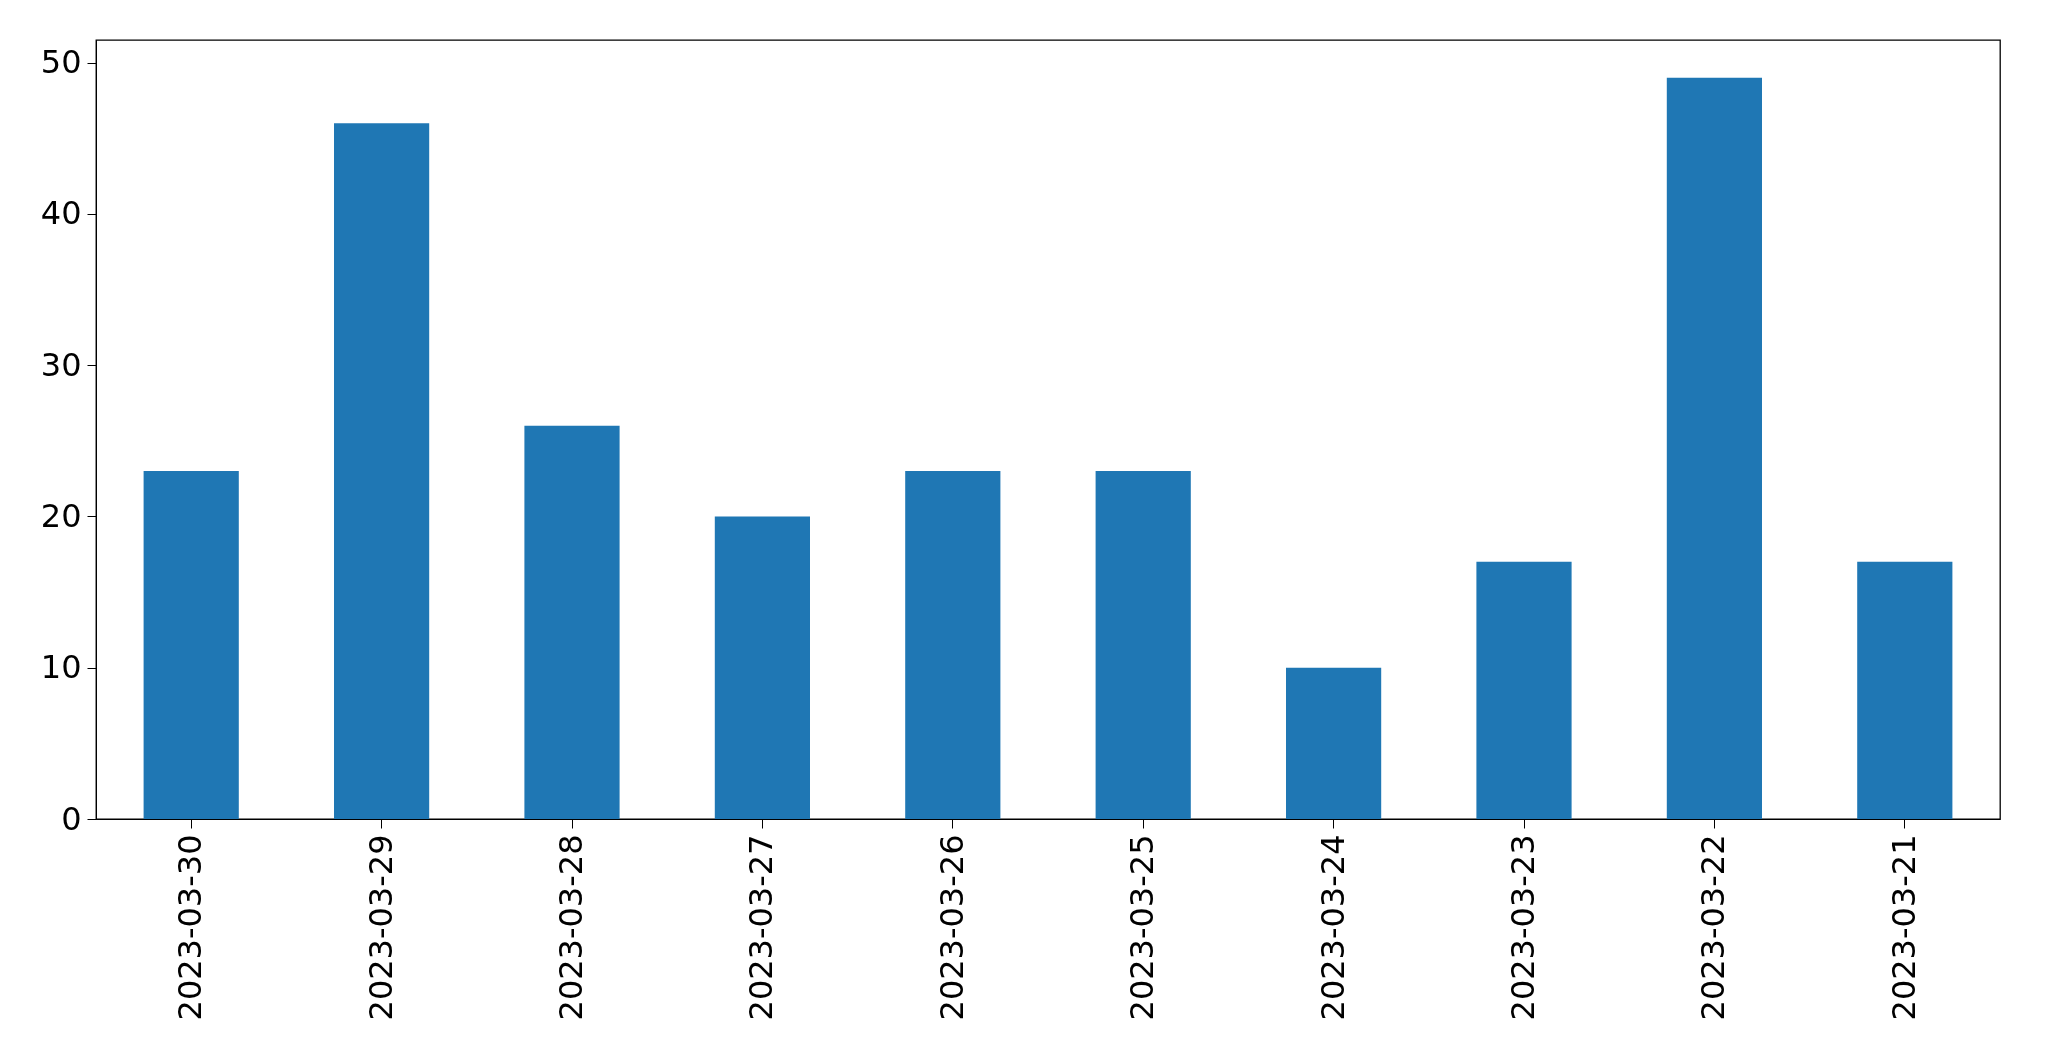  I want to click on x-tick-label: 2023-03-29, so click(380, 927).